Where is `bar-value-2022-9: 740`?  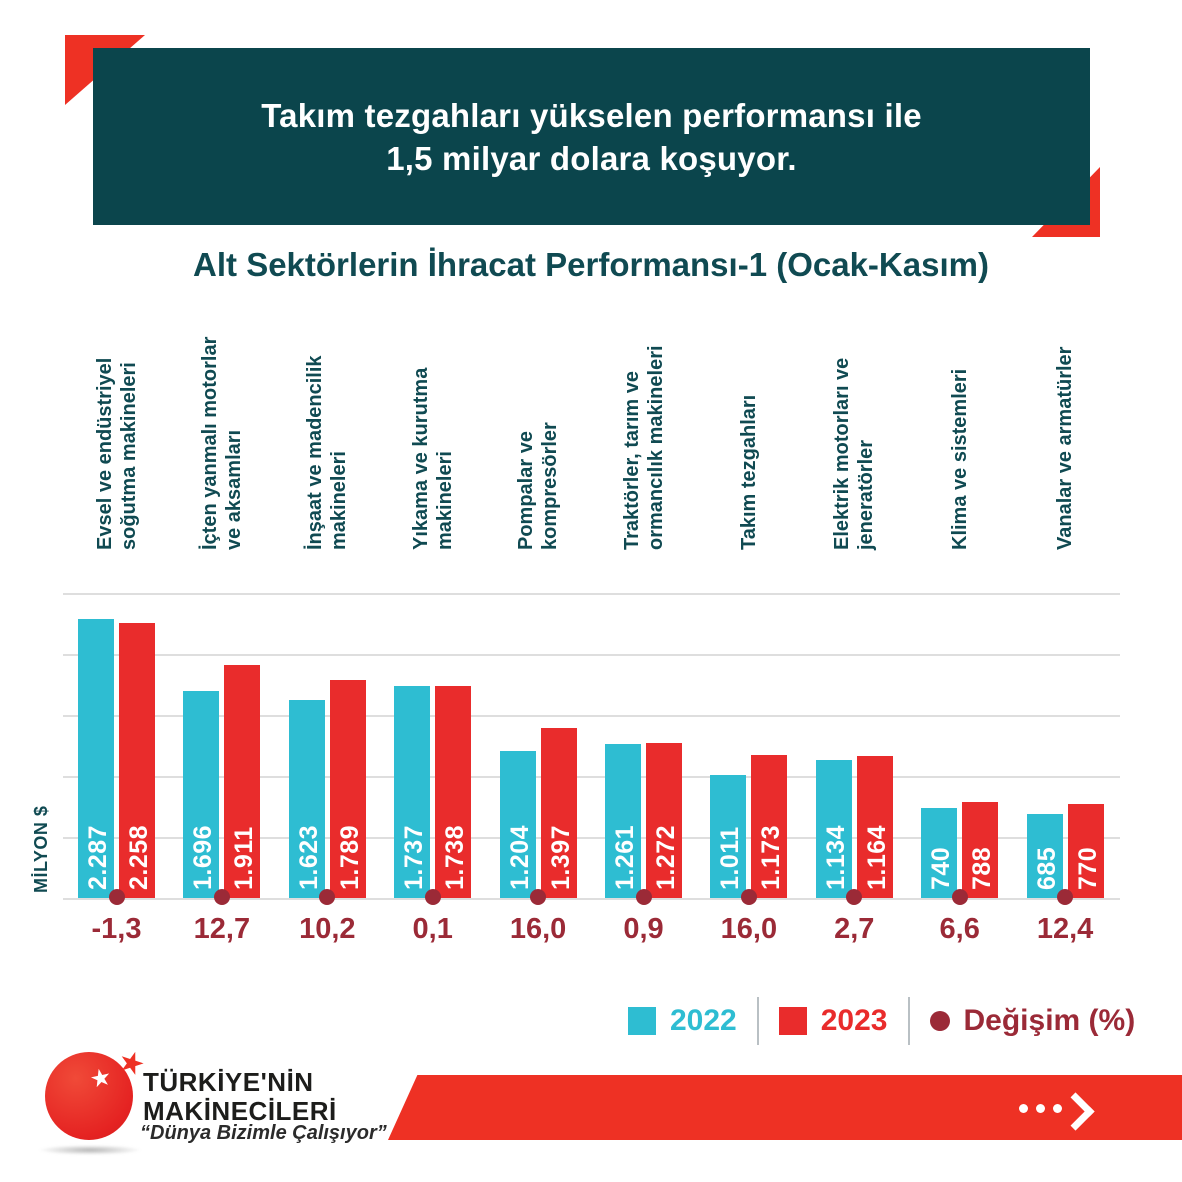 bar-value-2022-9: 740 is located at coordinates (941, 868).